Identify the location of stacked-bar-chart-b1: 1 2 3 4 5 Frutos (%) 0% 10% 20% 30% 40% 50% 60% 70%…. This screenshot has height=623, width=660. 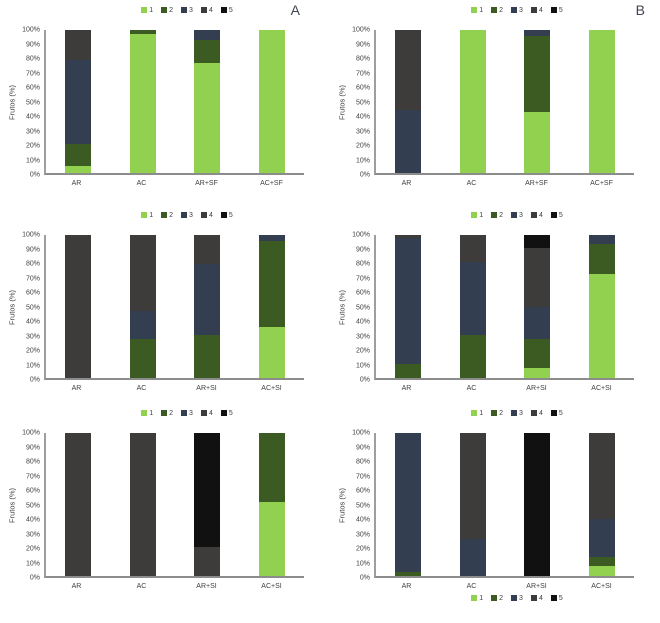
(498, 96).